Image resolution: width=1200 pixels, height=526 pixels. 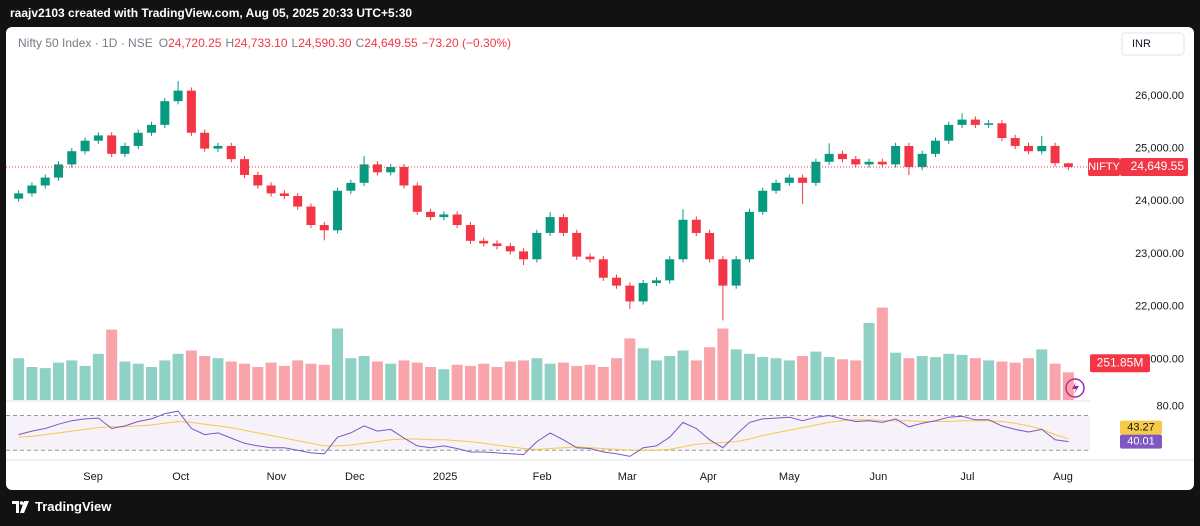 I want to click on ohlc-key: O, so click(x=163, y=43).